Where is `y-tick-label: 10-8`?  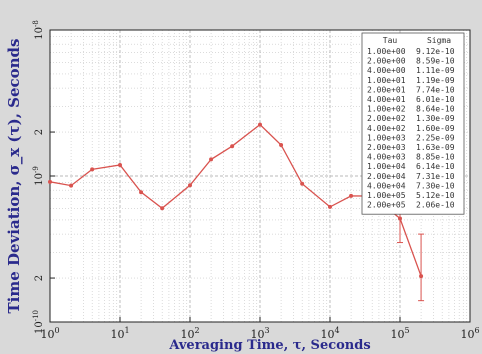
y-tick-label: 10-8 is located at coordinates (38, 30).